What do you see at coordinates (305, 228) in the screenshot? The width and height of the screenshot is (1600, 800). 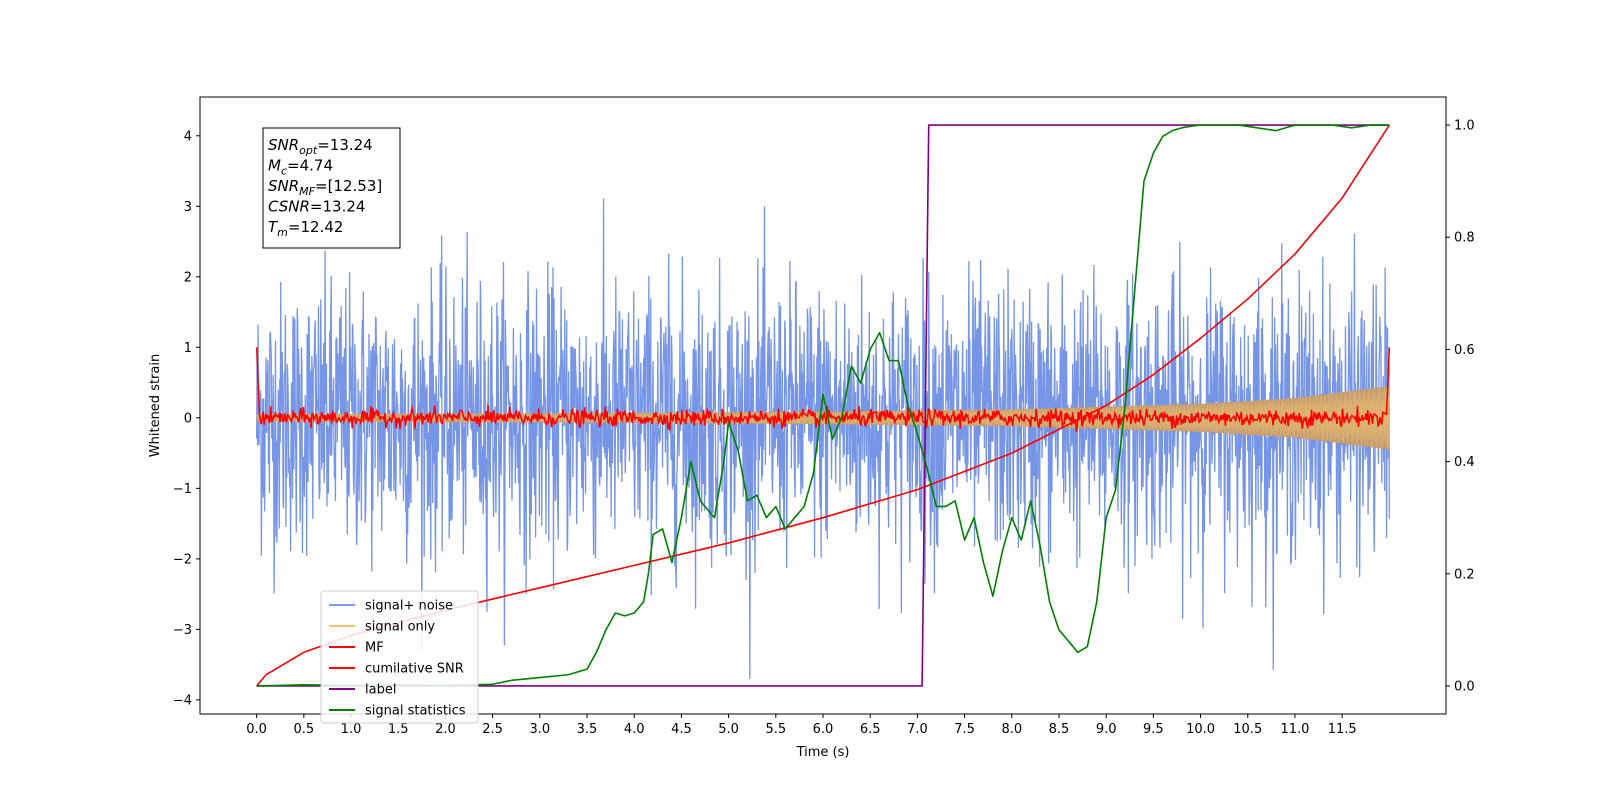 I see `stat-line: Tm=12.42` at bounding box center [305, 228].